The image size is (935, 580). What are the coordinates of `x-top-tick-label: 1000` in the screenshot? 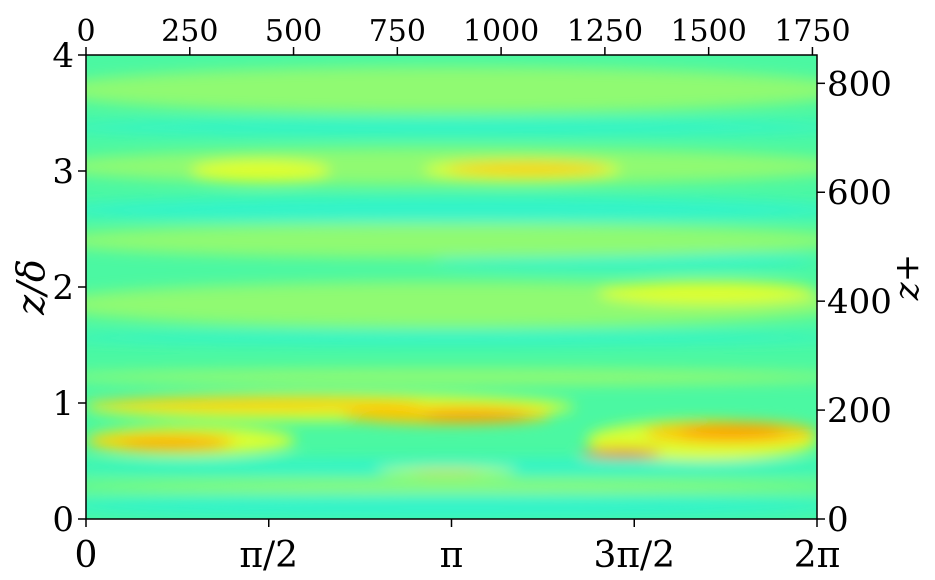 It's located at (501, 31).